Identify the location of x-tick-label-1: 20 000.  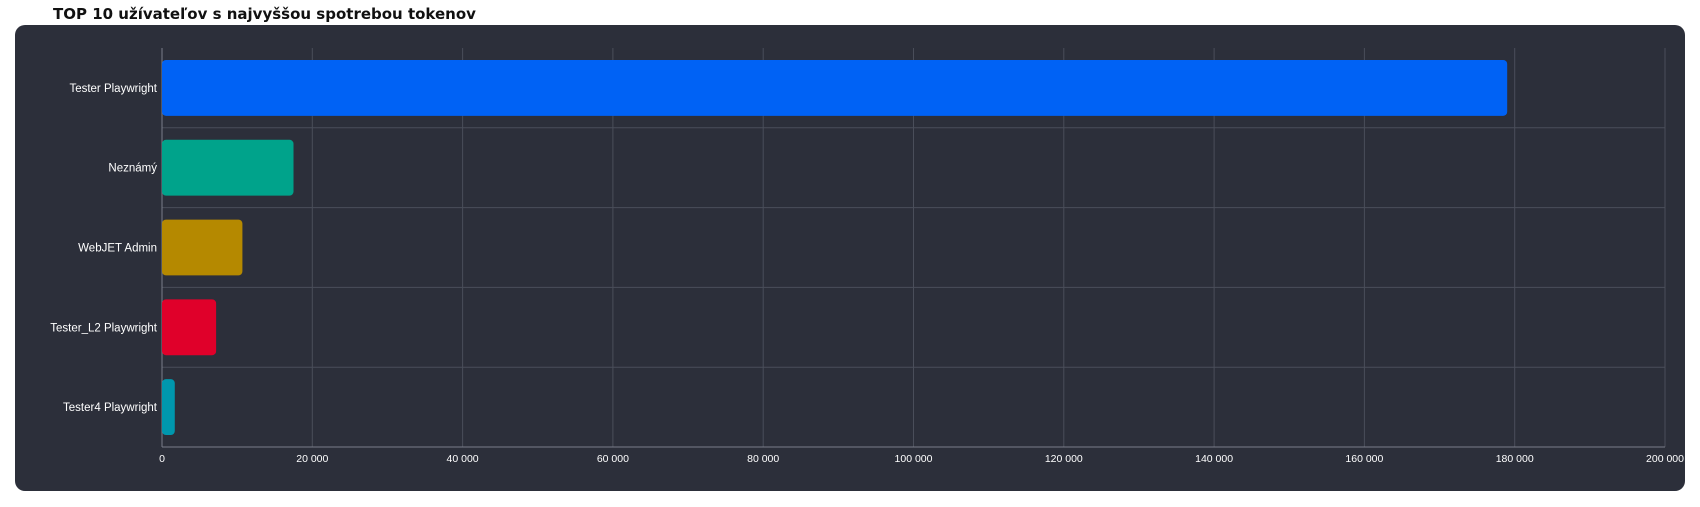
(312, 459).